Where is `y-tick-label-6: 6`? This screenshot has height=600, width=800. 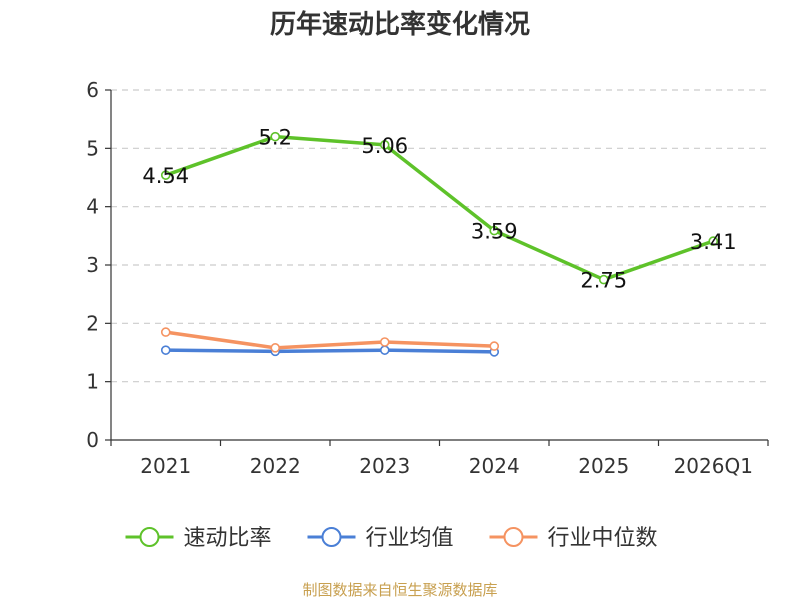 y-tick-label-6: 6 is located at coordinates (92, 90).